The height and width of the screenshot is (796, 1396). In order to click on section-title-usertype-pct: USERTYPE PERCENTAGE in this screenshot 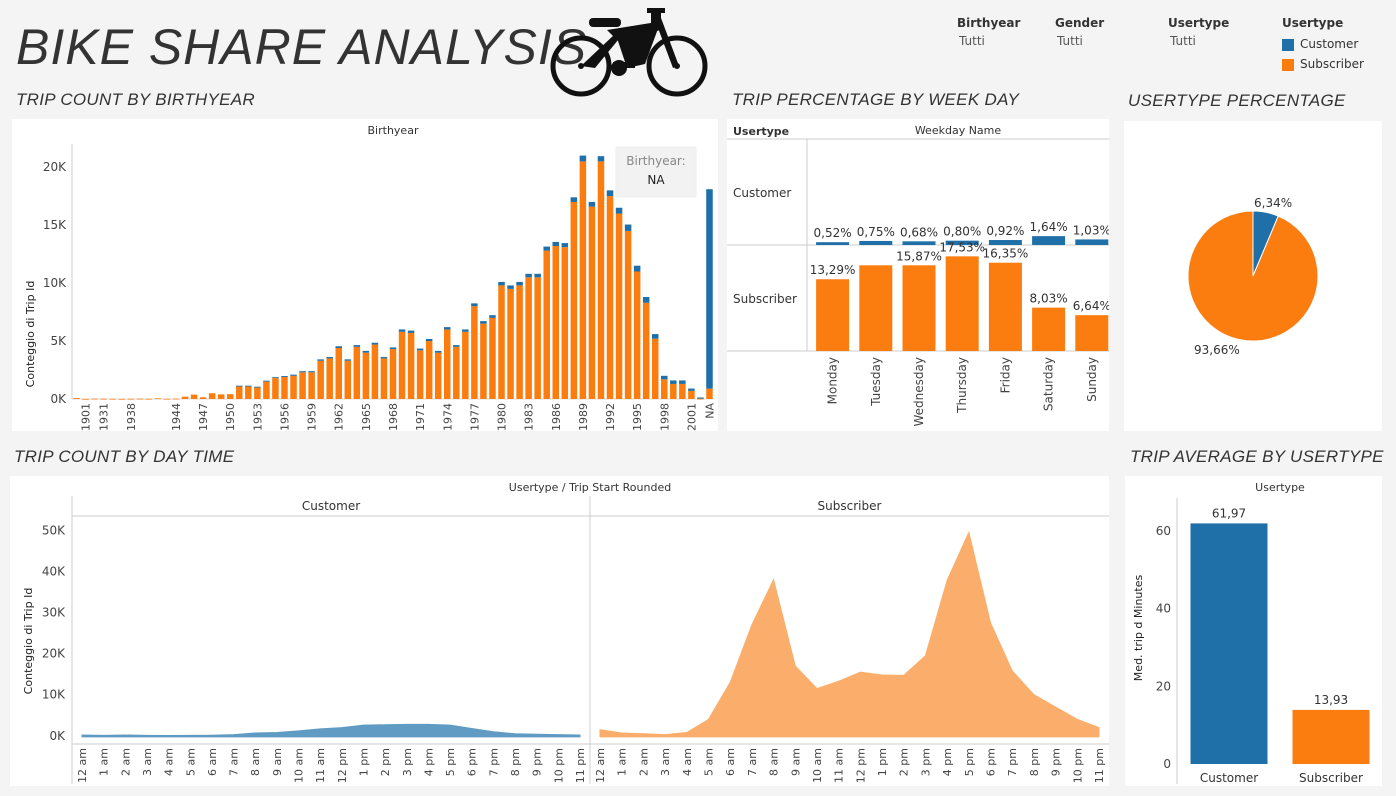, I will do `click(1237, 100)`.